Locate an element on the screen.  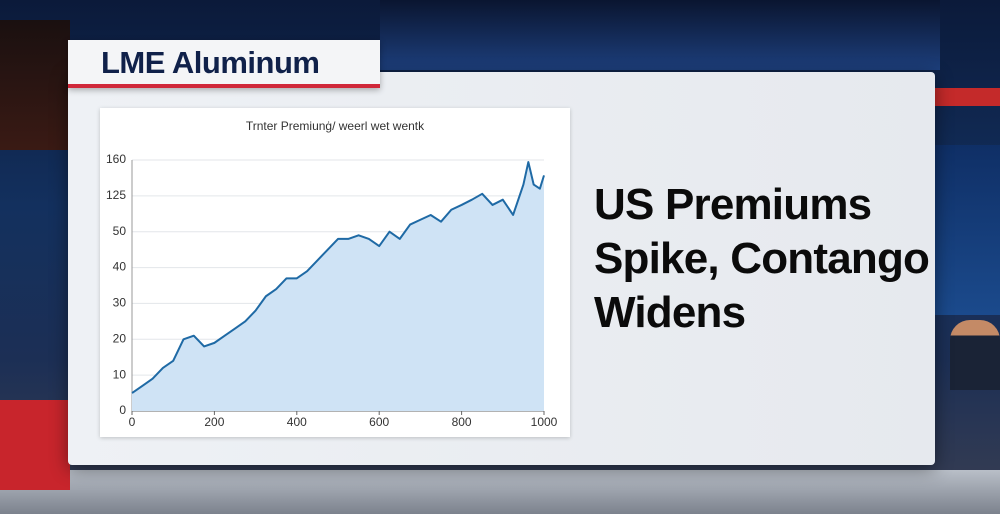
title: LME Aluminum is located at coordinates (210, 62).